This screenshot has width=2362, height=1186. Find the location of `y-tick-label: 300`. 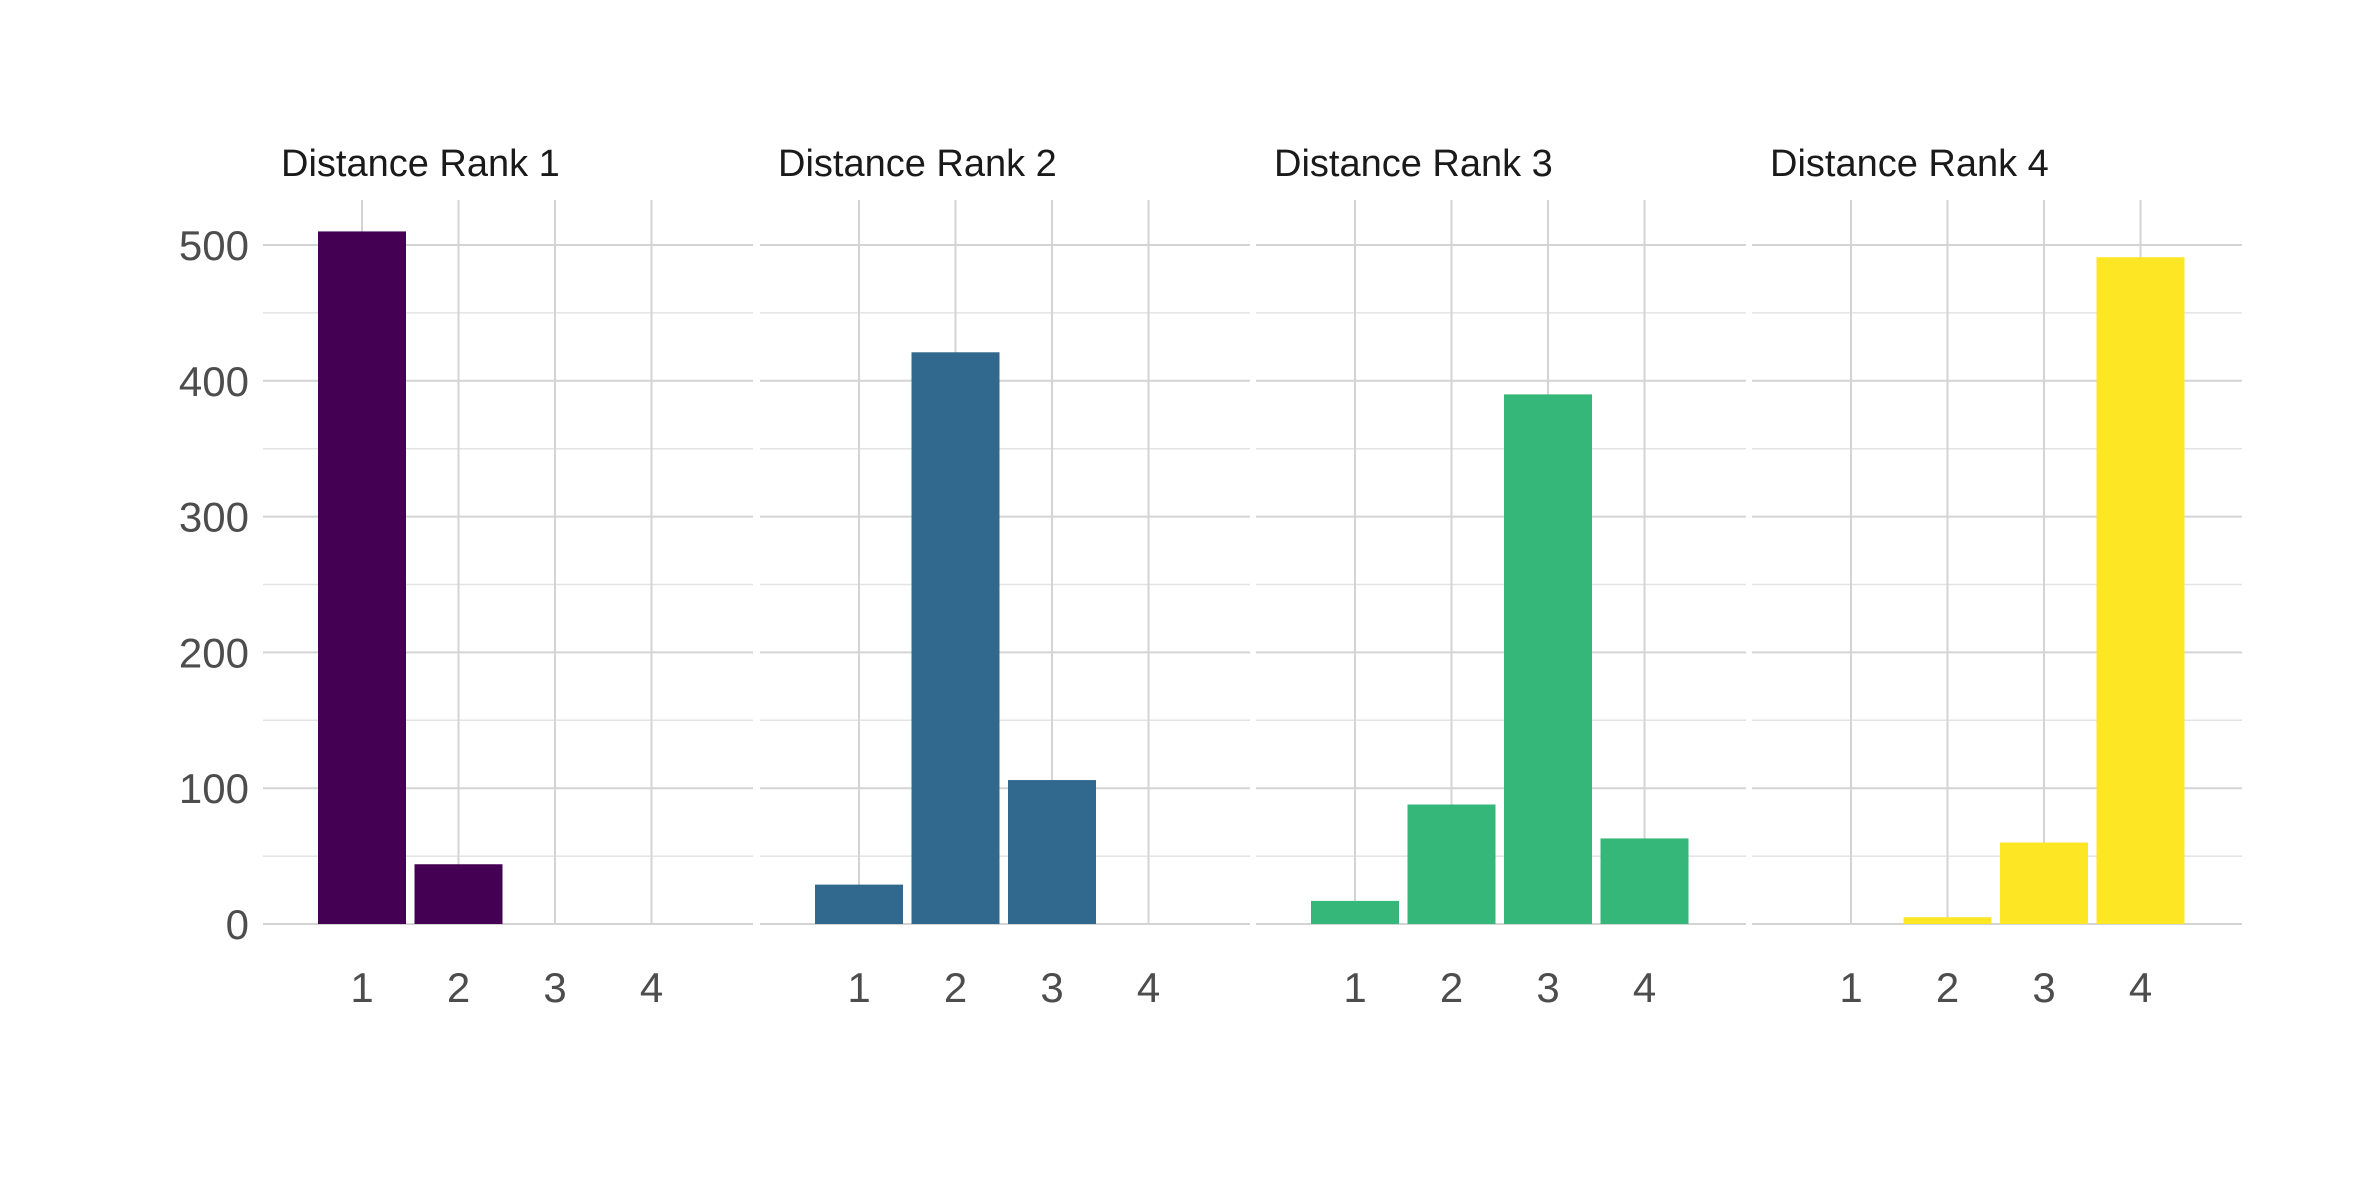

y-tick-label: 300 is located at coordinates (214, 517).